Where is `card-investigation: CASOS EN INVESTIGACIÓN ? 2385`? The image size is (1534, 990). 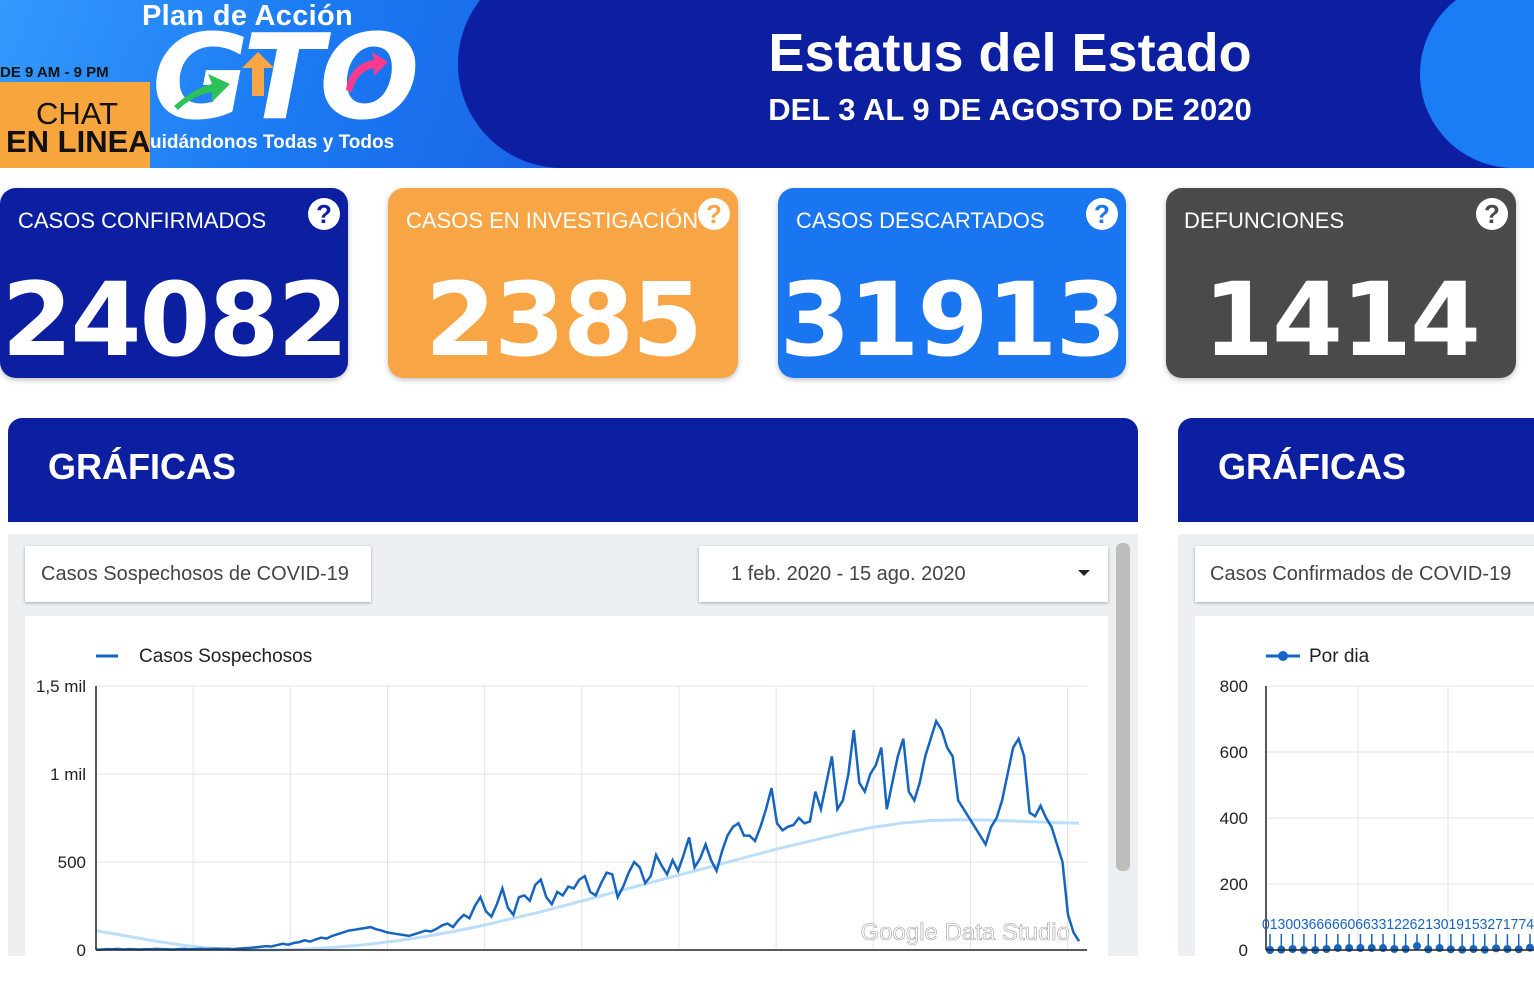
card-investigation: CASOS EN INVESTIGACIÓN ? 2385 is located at coordinates (563, 283).